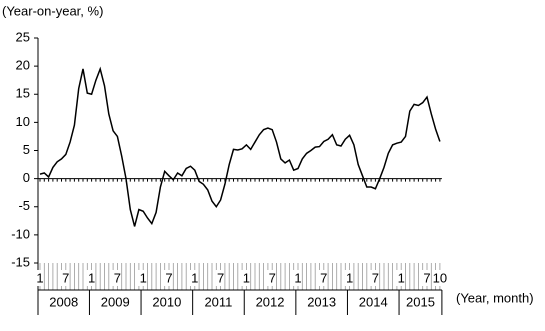  What do you see at coordinates (23, 93) in the screenshot?
I see `y-tick-label: 15` at bounding box center [23, 93].